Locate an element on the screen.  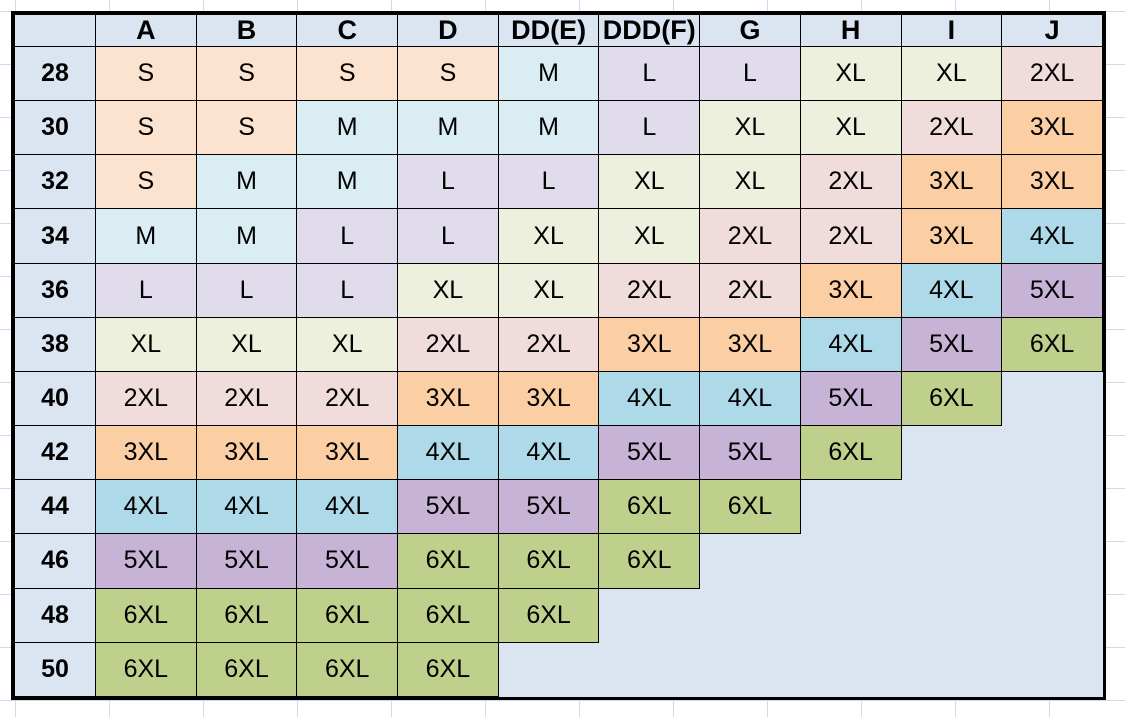
column-header-dde: DD(E) is located at coordinates (548, 30).